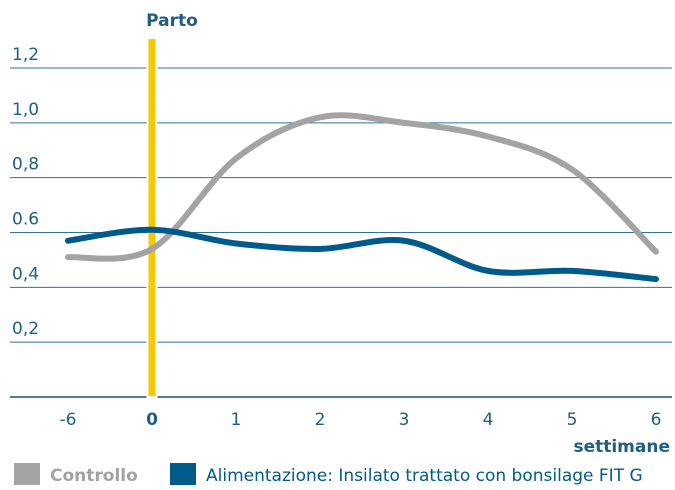  Describe the element at coordinates (152, 420) in the screenshot. I see `x-tick-label: 0` at that location.